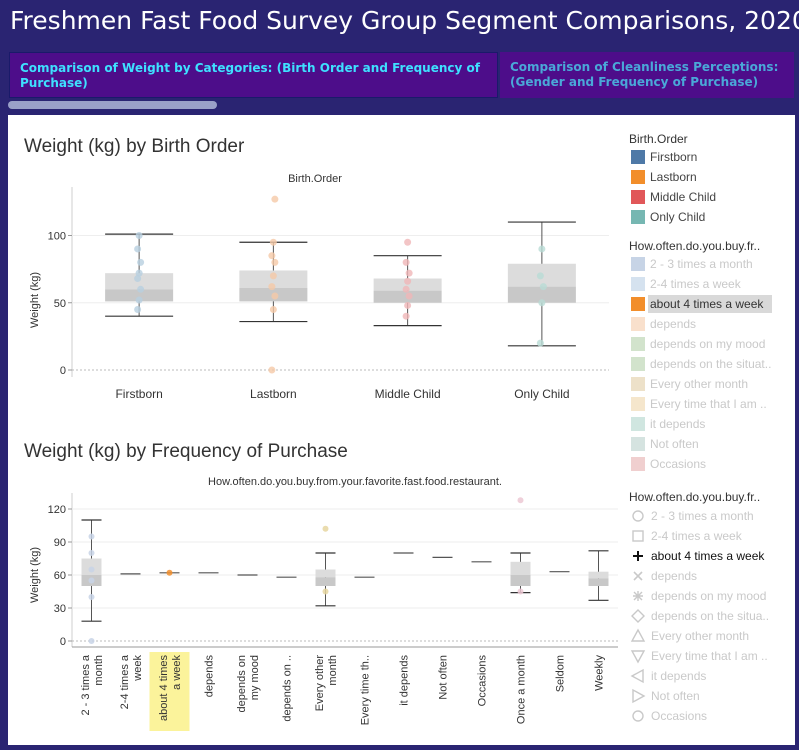 The height and width of the screenshot is (750, 799). Describe the element at coordinates (273, 394) in the screenshot. I see `chart1-category-label: Lastborn` at that location.